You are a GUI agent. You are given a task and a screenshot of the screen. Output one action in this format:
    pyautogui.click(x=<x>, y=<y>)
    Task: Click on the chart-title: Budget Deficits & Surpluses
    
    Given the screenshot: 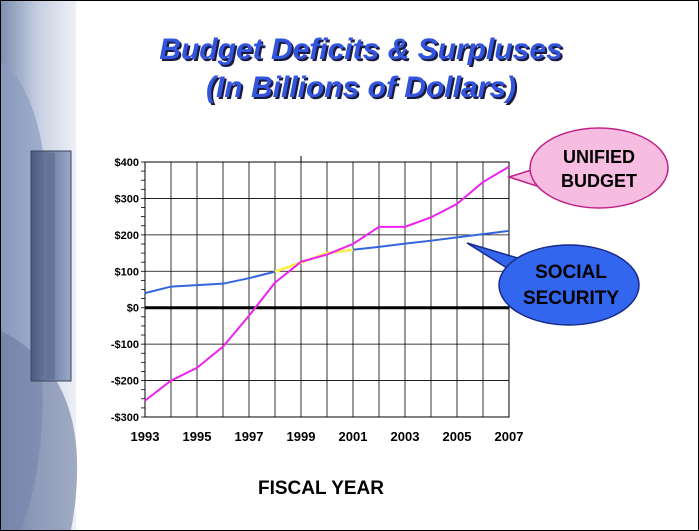 What is the action you would take?
    pyautogui.click(x=361, y=49)
    